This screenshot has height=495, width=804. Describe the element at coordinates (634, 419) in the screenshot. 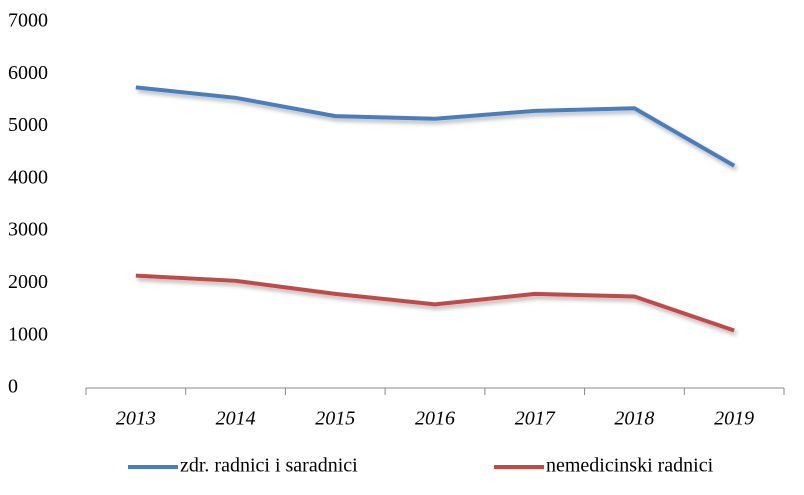

I see `x-tick-label: 2018` at that location.